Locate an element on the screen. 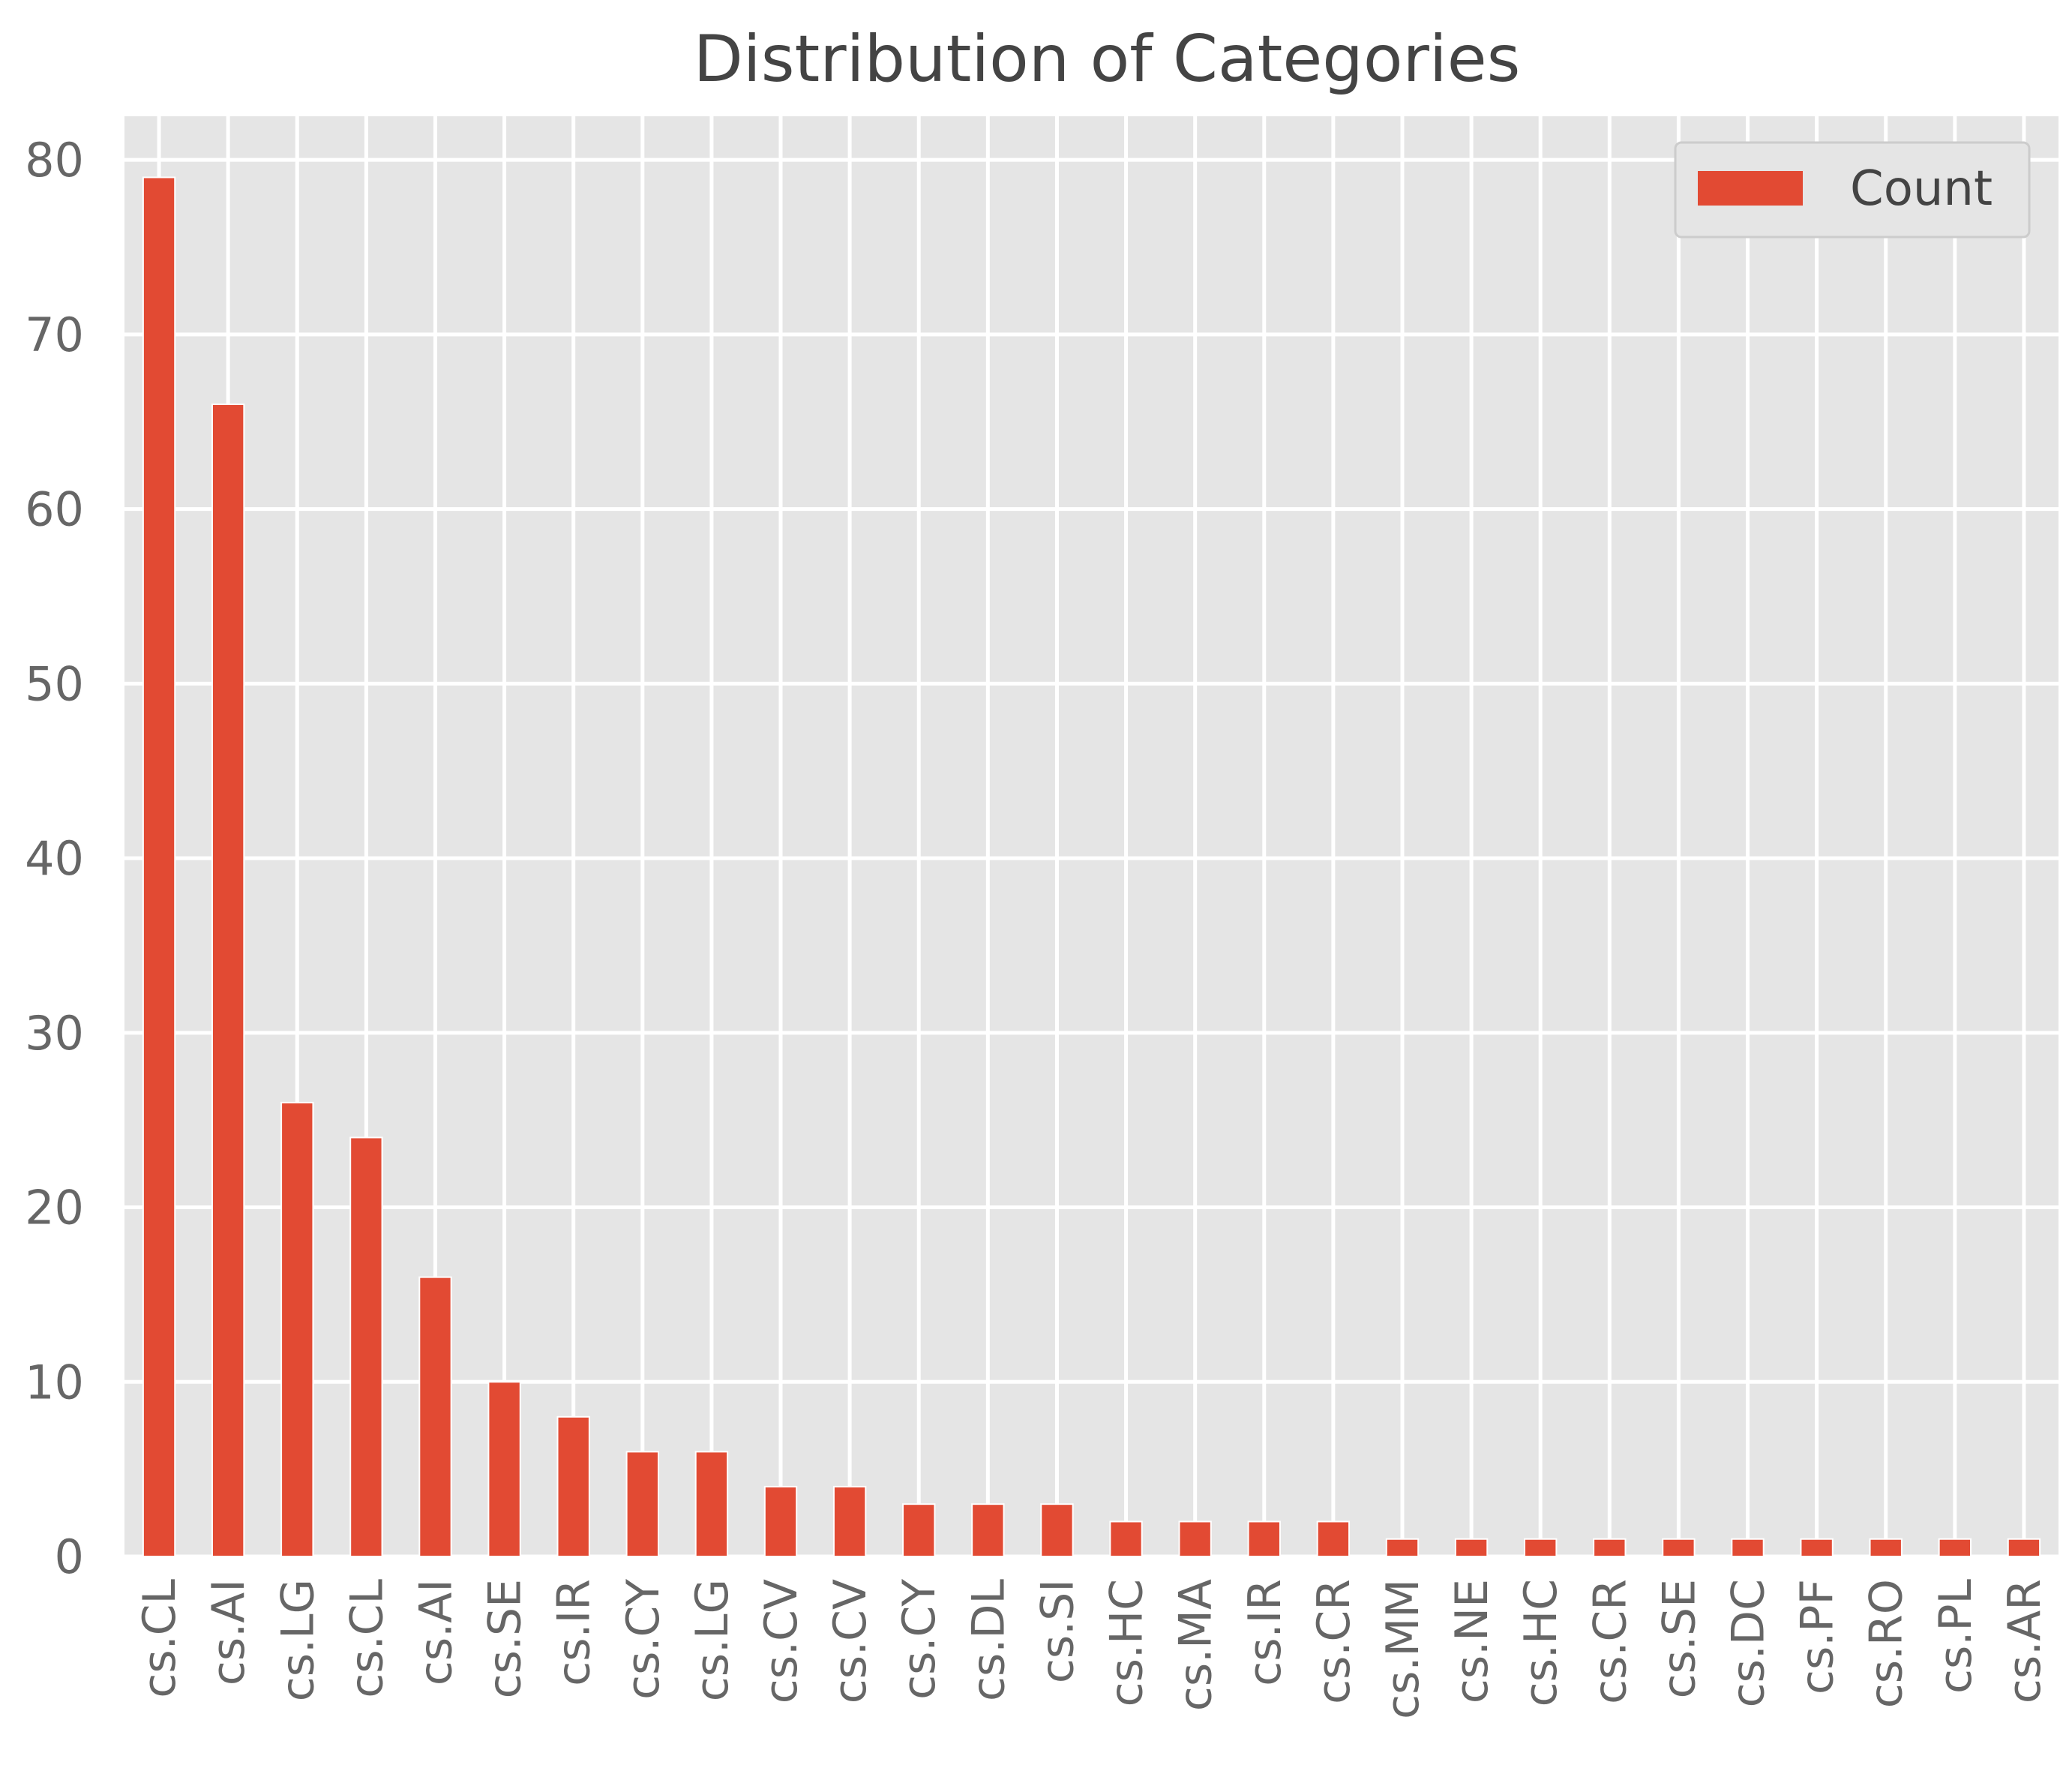 The width and height of the screenshot is (2072, 1771). x-tick-label: cs.AR is located at coordinates (2025, 1641).